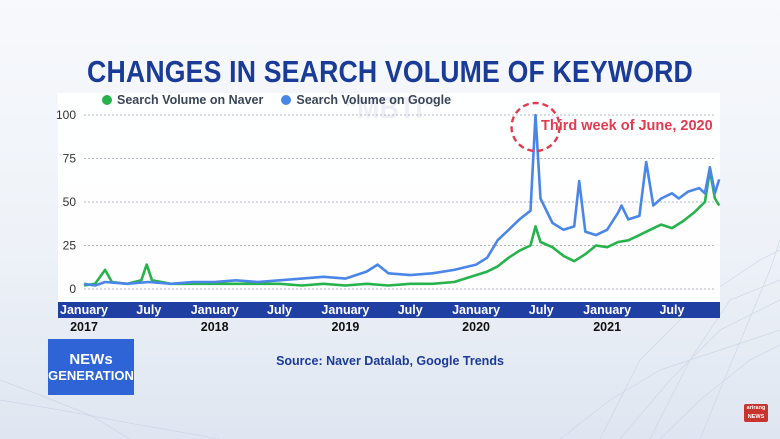  I want to click on annotation-circle, so click(535, 127).